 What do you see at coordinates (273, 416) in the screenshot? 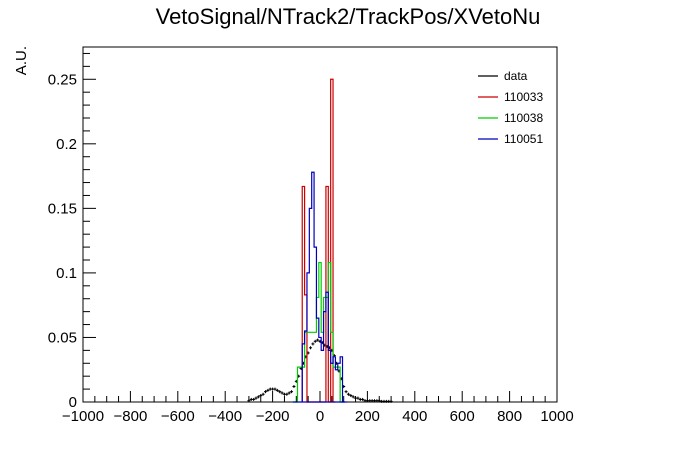
I see `x-tick-label: −200` at bounding box center [273, 416].